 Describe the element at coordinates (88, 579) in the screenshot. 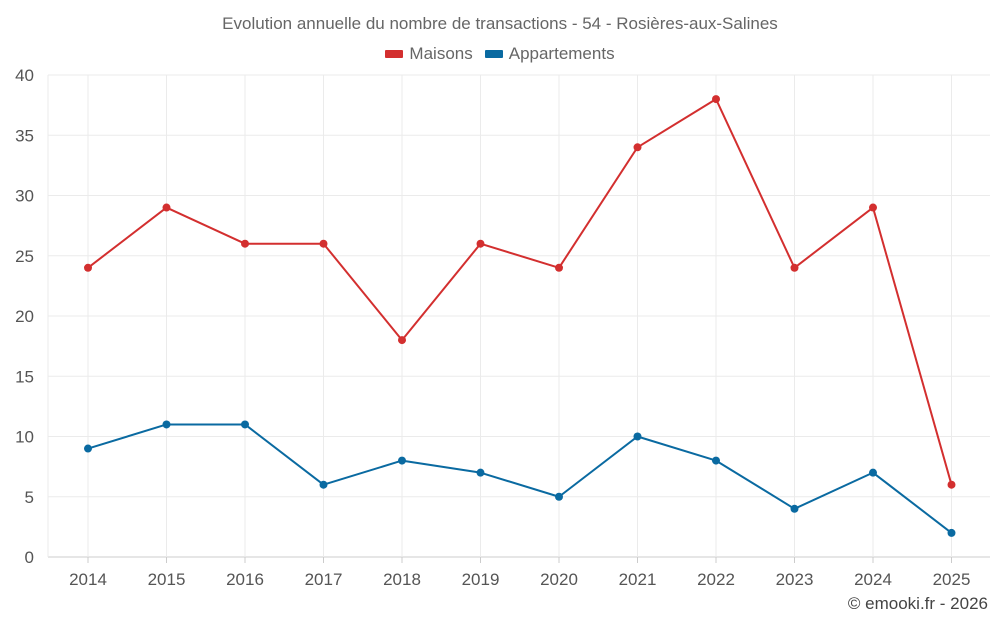

I see `x-tick-label: 2014` at that location.